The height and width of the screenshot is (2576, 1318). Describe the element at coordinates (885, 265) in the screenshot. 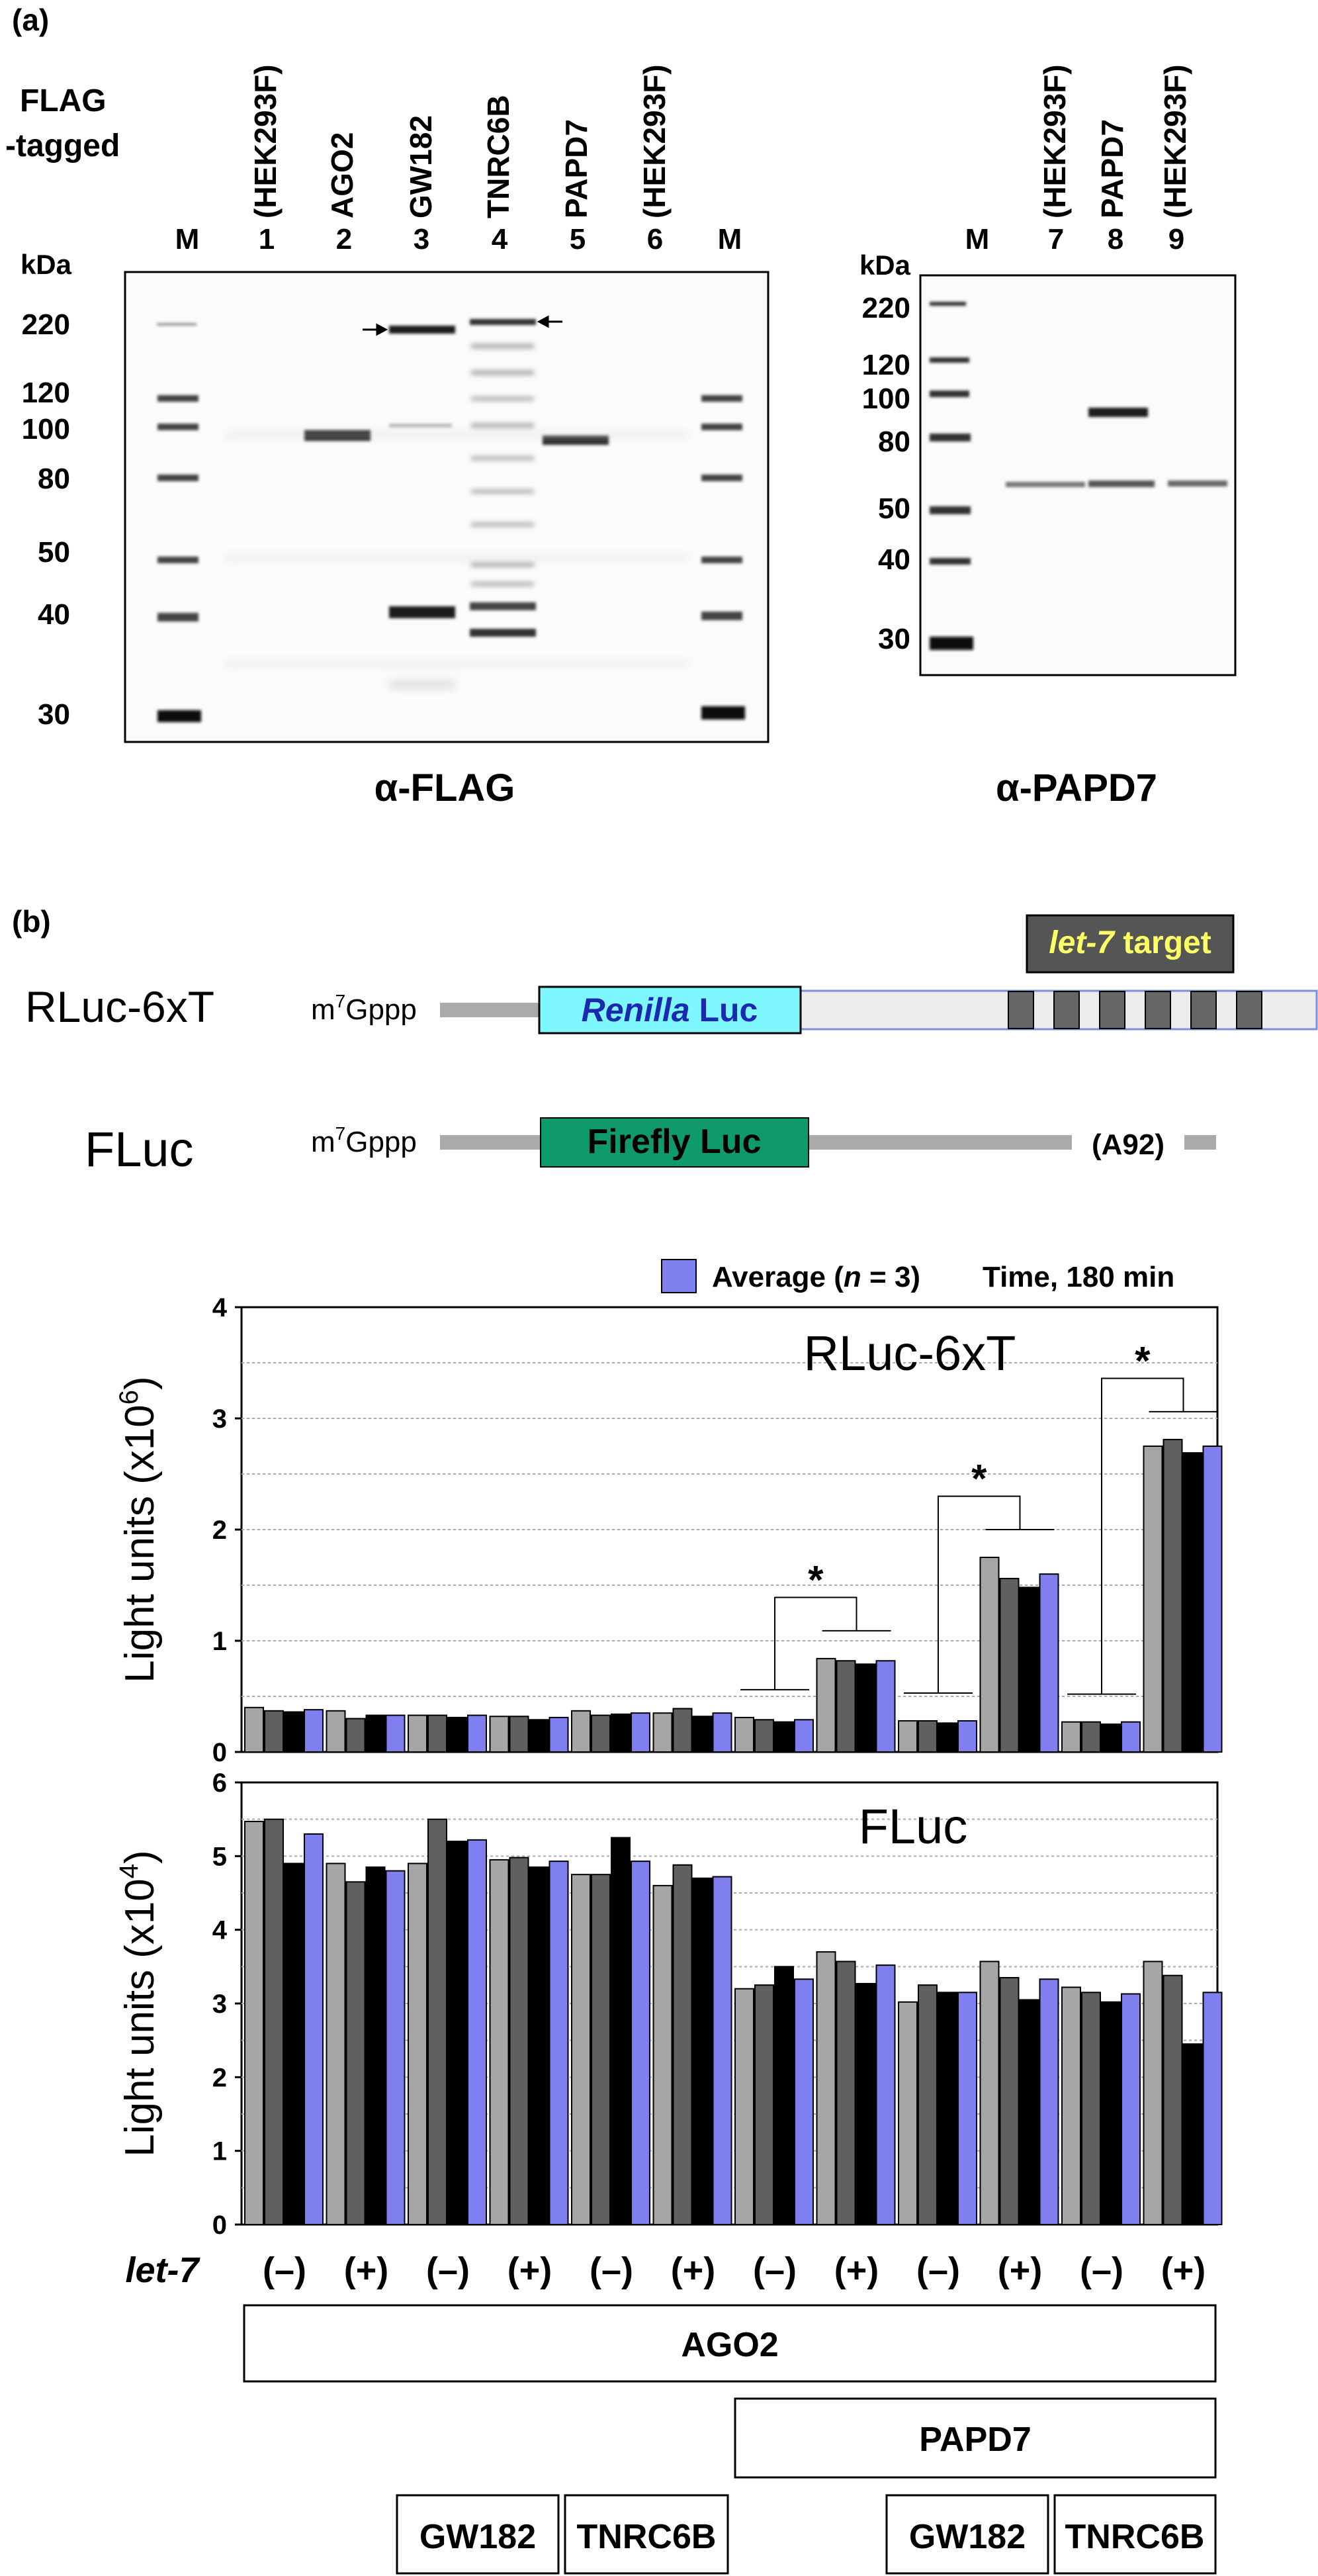

I see `right-kda-label: kDa` at that location.